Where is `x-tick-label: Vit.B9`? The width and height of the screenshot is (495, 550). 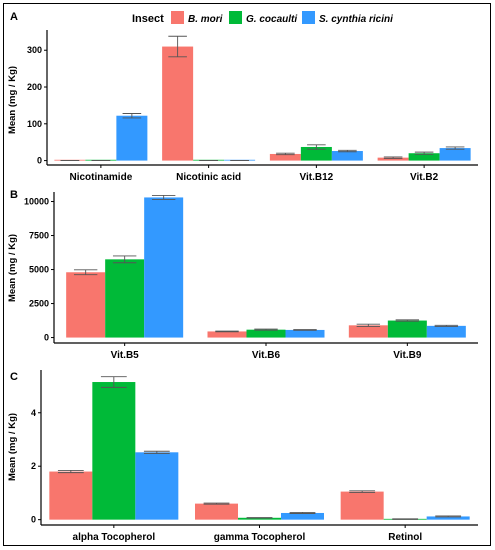
x-tick-label: Vit.B9 is located at coordinates (407, 355).